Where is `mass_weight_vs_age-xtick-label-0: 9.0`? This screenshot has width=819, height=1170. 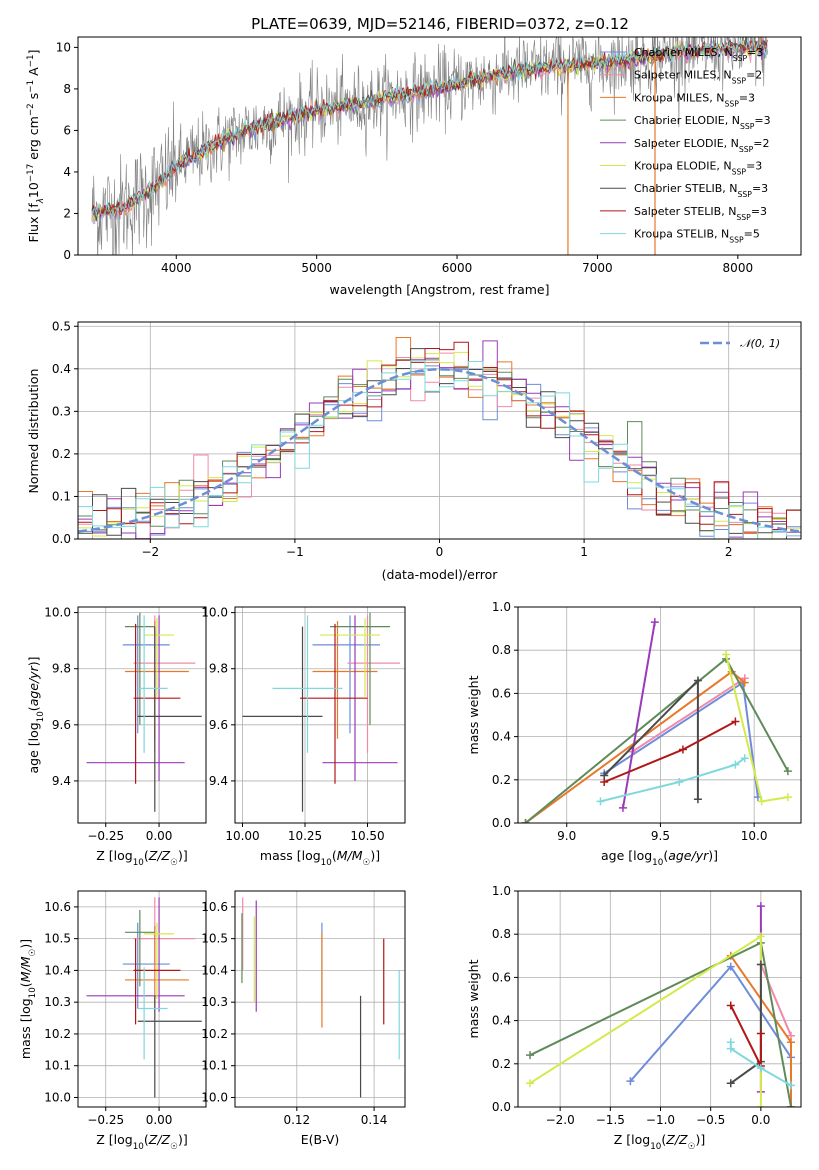
mass_weight_vs_age-xtick-label-0: 9.0 is located at coordinates (566, 836).